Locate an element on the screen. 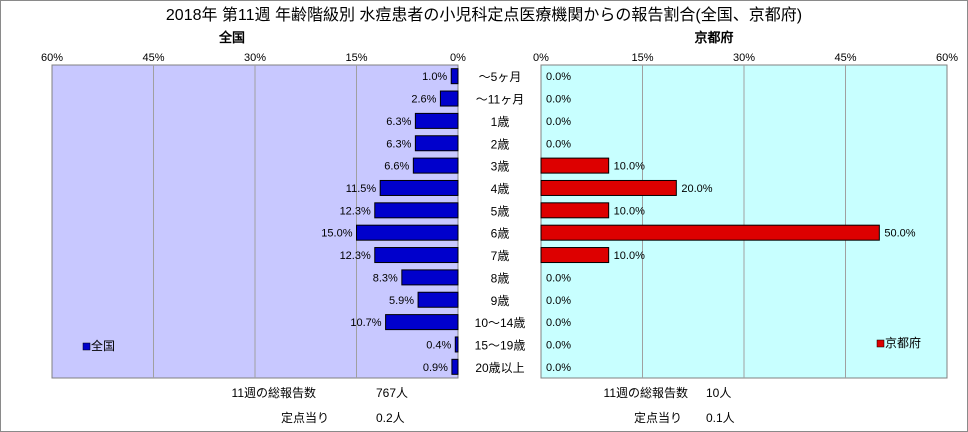 This screenshot has width=968, height=432. category-label: 10～14歳 is located at coordinates (500, 323).